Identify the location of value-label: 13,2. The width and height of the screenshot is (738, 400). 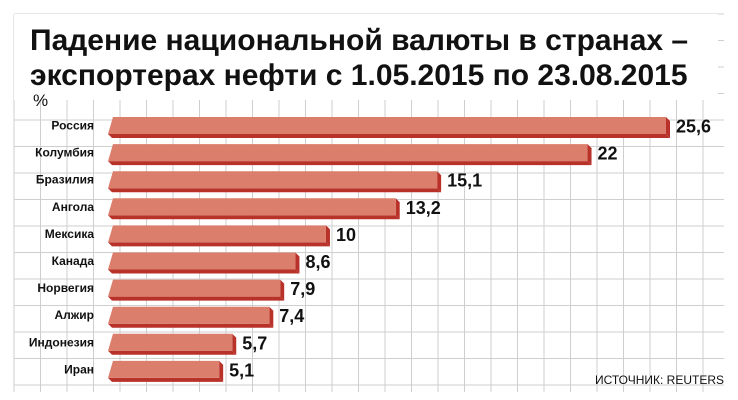
(423, 208).